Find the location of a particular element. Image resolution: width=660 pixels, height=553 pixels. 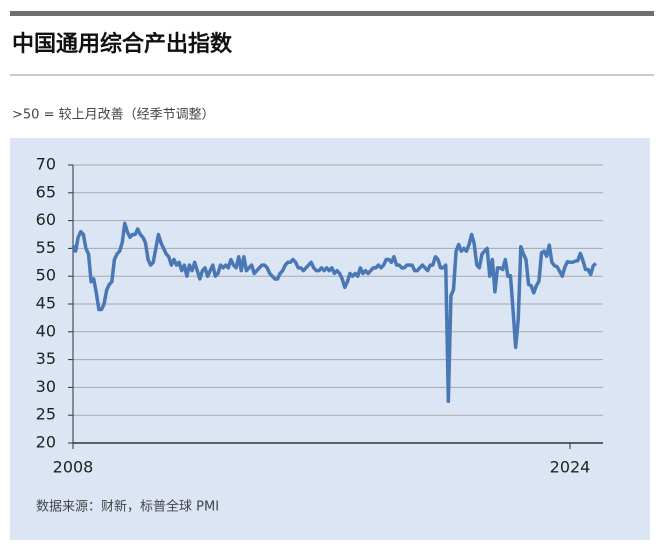

y-tick-label: 70 is located at coordinates (46, 164).